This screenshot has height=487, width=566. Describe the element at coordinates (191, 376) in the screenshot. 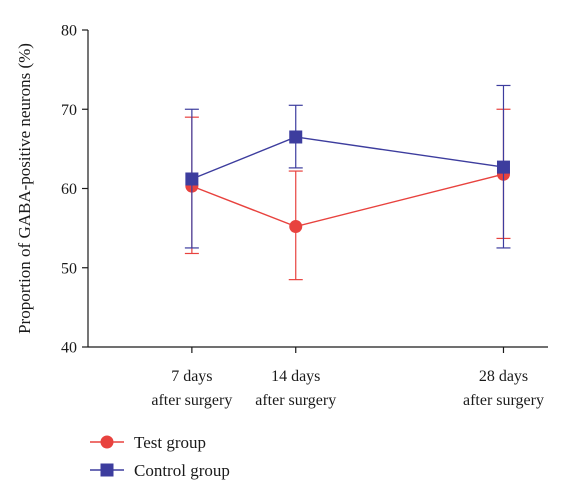

I see `x-tick-label: 7 days` at that location.